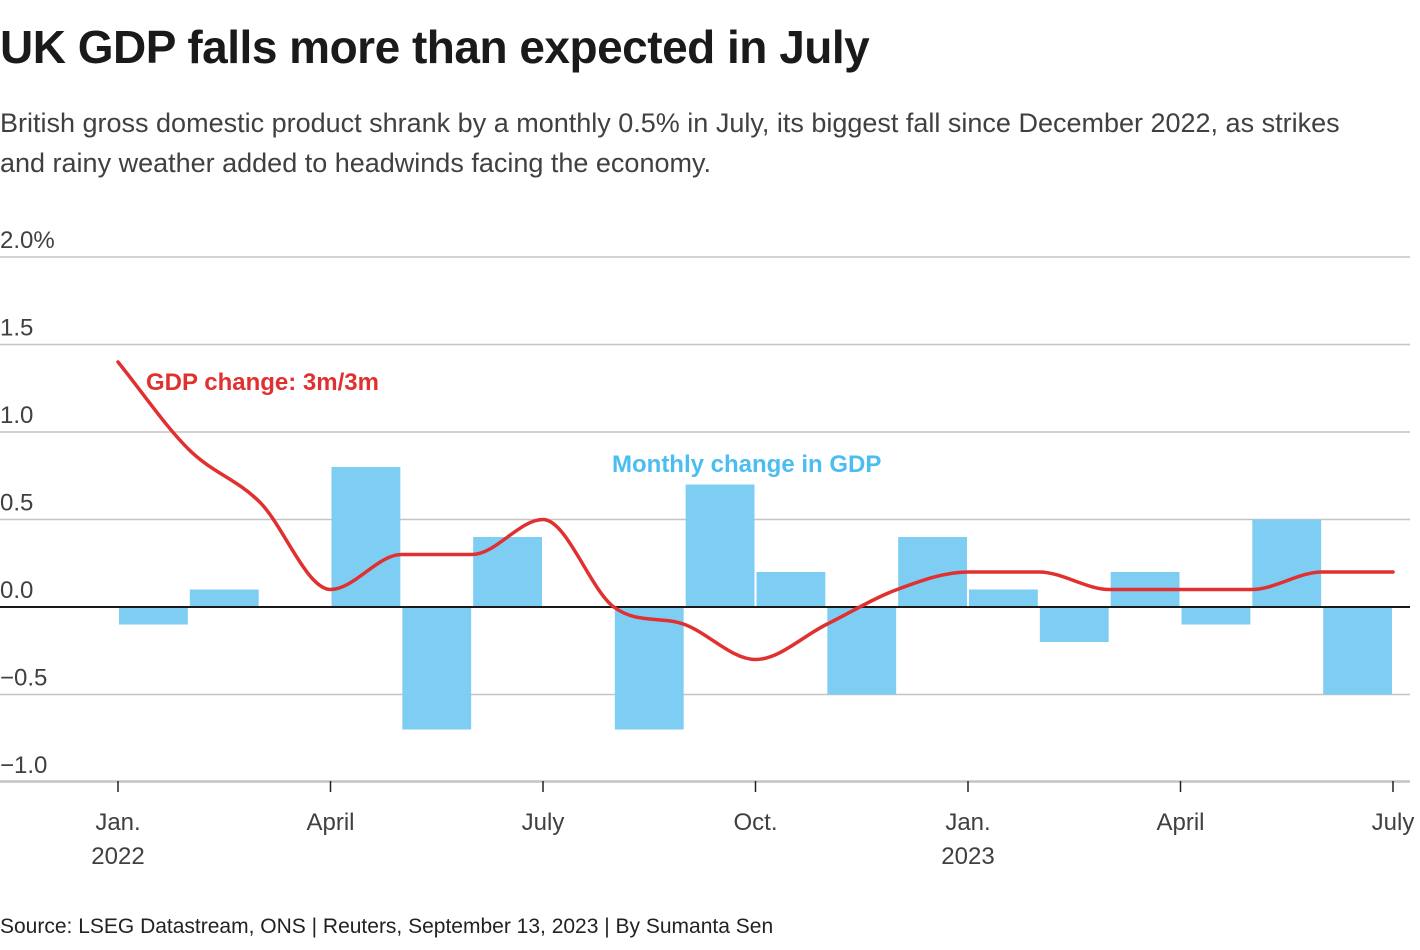 This screenshot has height=950, width=1420. I want to click on y-tick-label: −0.5, so click(23, 678).